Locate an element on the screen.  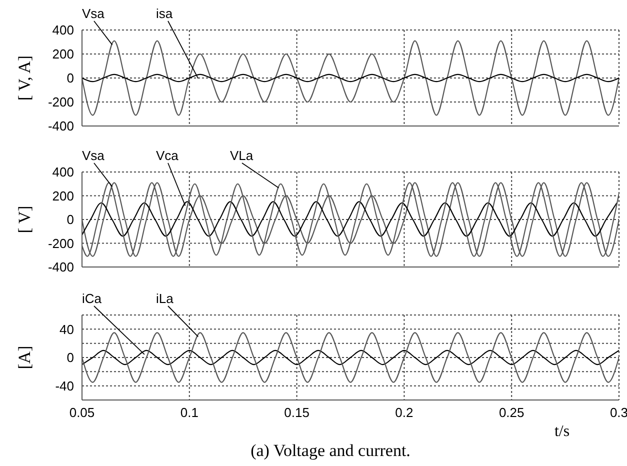
y-tick-label: -40 is located at coordinates (64, 386).